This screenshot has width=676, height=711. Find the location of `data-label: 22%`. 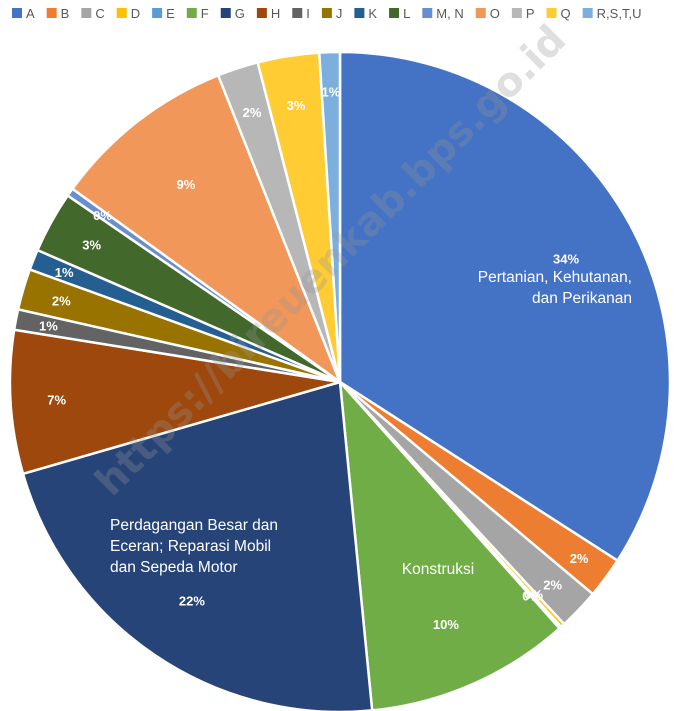

data-label: 22% is located at coordinates (192, 601).